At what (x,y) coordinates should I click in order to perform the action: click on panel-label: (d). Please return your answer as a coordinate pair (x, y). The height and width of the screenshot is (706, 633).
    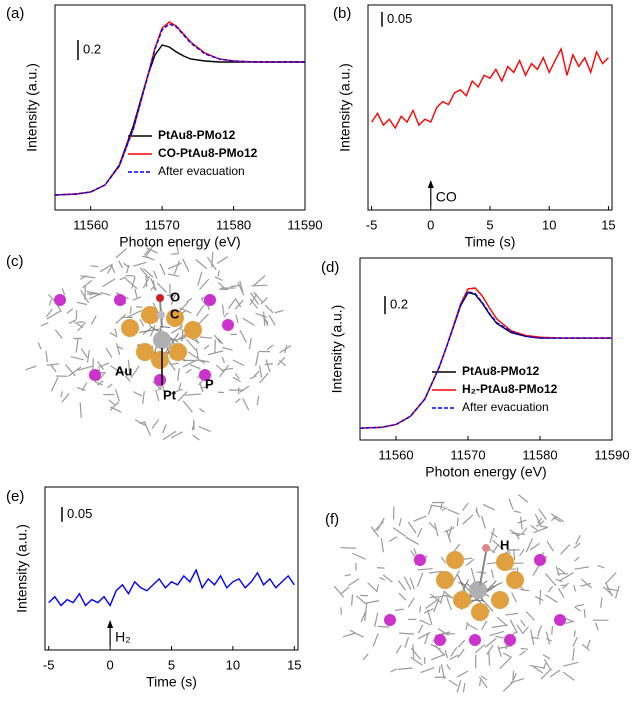
    Looking at the image, I should click on (330, 267).